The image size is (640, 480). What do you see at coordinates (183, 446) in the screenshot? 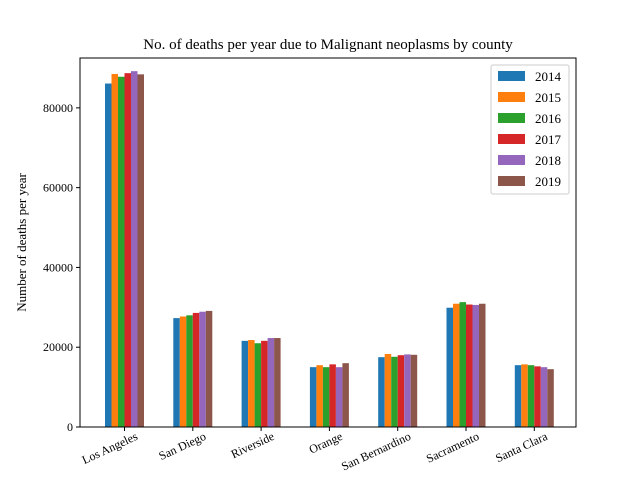
I see `x-tick-label: San Diego` at bounding box center [183, 446].